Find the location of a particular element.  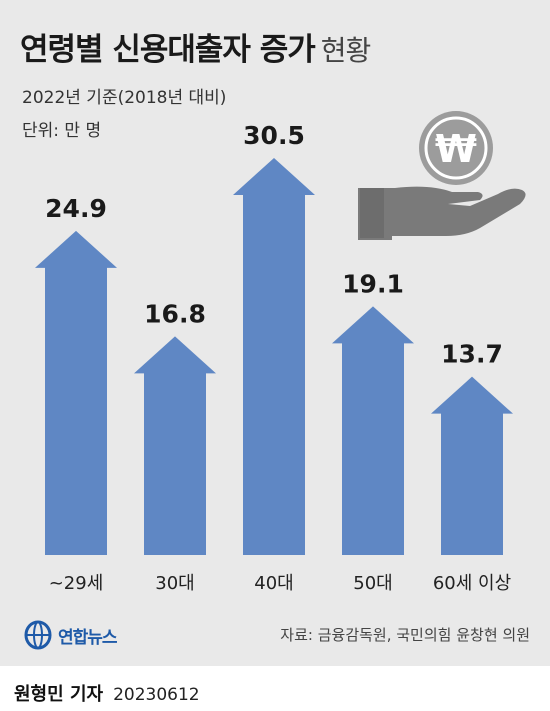

bar-value-label: 24.9 is located at coordinates (76, 208).